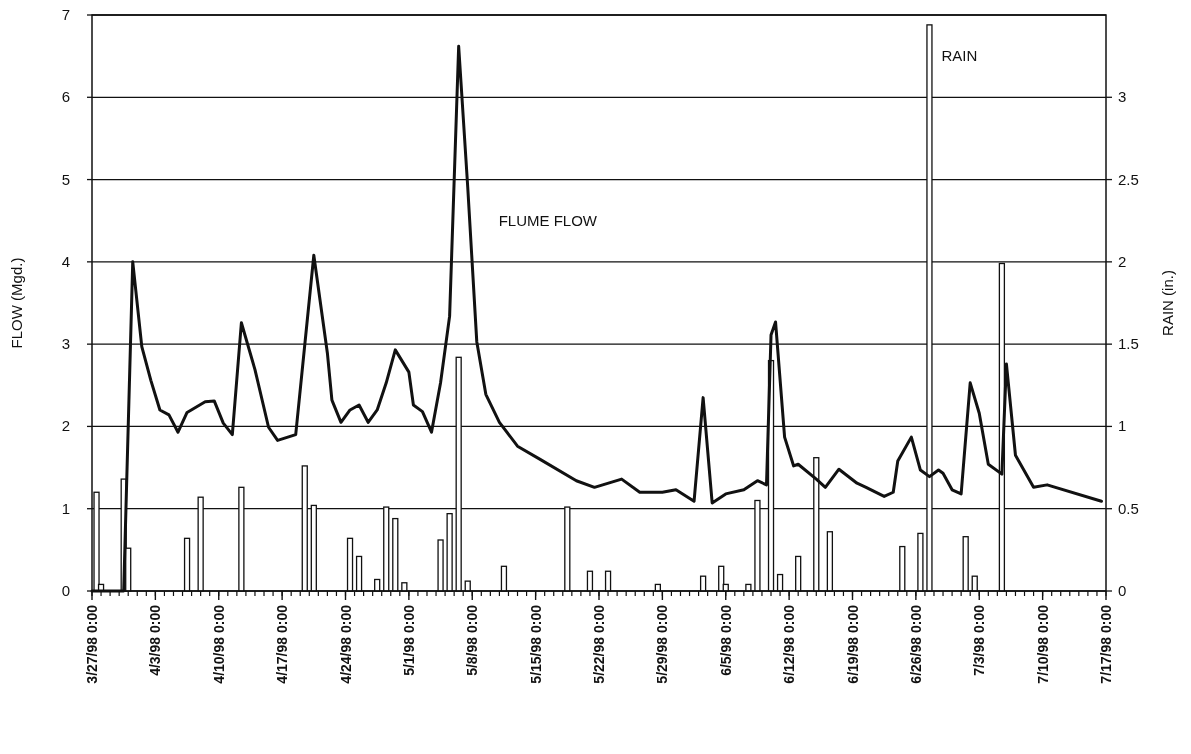 The width and height of the screenshot is (1191, 754). Describe the element at coordinates (662, 644) in the screenshot. I see `x-tick-label: 5/29/98 0:00` at that location.